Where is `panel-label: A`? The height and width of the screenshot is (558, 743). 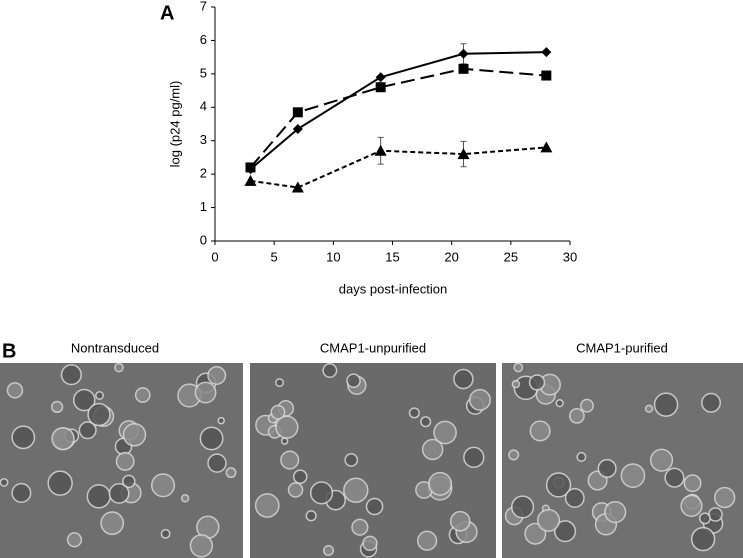
panel-label: A is located at coordinates (167, 13).